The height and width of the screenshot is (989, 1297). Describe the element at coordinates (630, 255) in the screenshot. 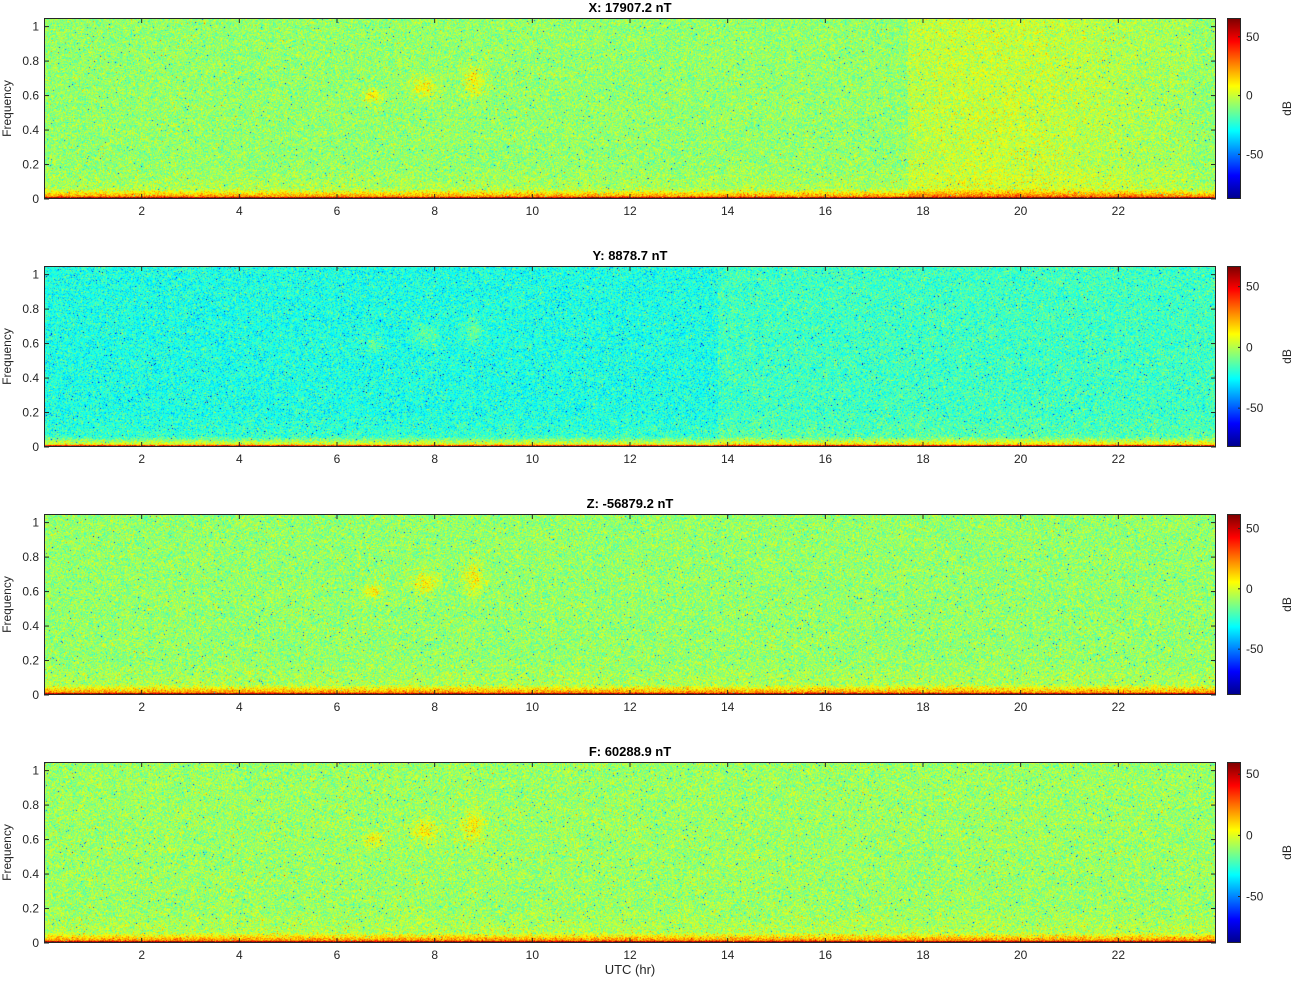

I see `panel-title: Y: 8878.7 nT` at that location.